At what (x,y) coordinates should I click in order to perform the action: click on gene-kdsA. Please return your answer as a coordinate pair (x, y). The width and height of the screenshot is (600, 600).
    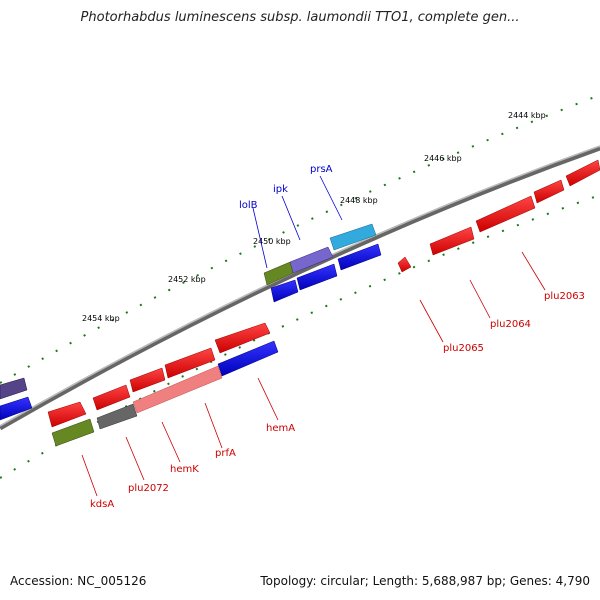
    Looking at the image, I should click on (67, 414).